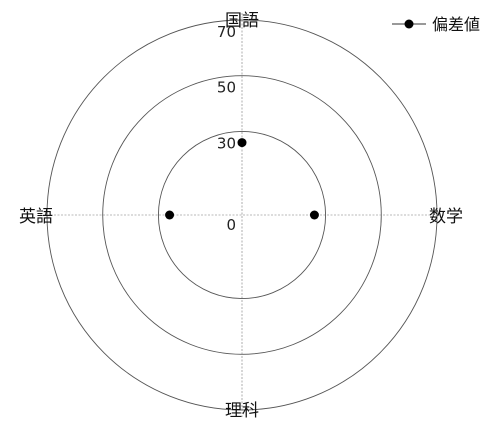 The height and width of the screenshot is (424, 486). What do you see at coordinates (226, 128) in the screenshot?
I see `radar-tick-labels: 0 30 50 70` at bounding box center [226, 128].